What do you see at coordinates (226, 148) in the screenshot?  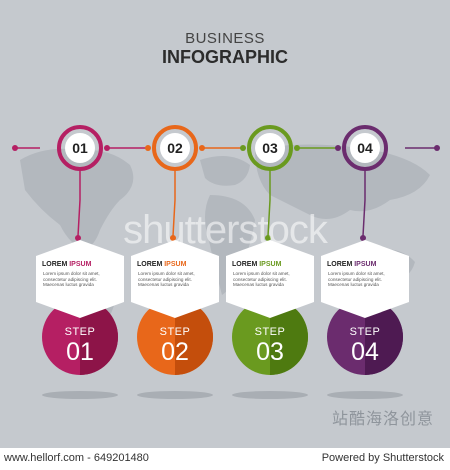 I see `timeline` at bounding box center [226, 148].